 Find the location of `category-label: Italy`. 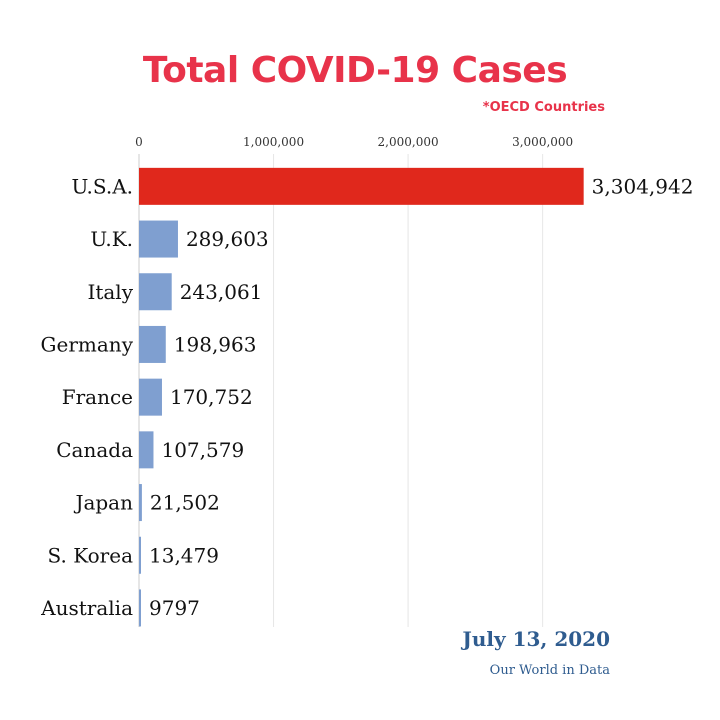

category-label: Italy is located at coordinates (110, 292).